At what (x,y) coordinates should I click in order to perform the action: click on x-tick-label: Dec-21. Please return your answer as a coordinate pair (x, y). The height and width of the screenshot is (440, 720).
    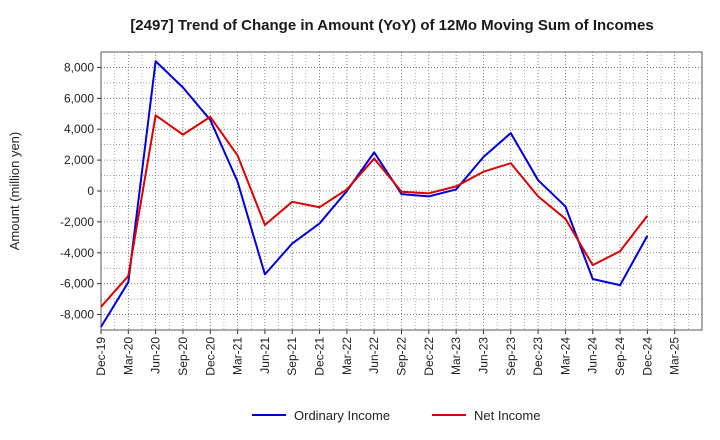
    Looking at the image, I should click on (320, 356).